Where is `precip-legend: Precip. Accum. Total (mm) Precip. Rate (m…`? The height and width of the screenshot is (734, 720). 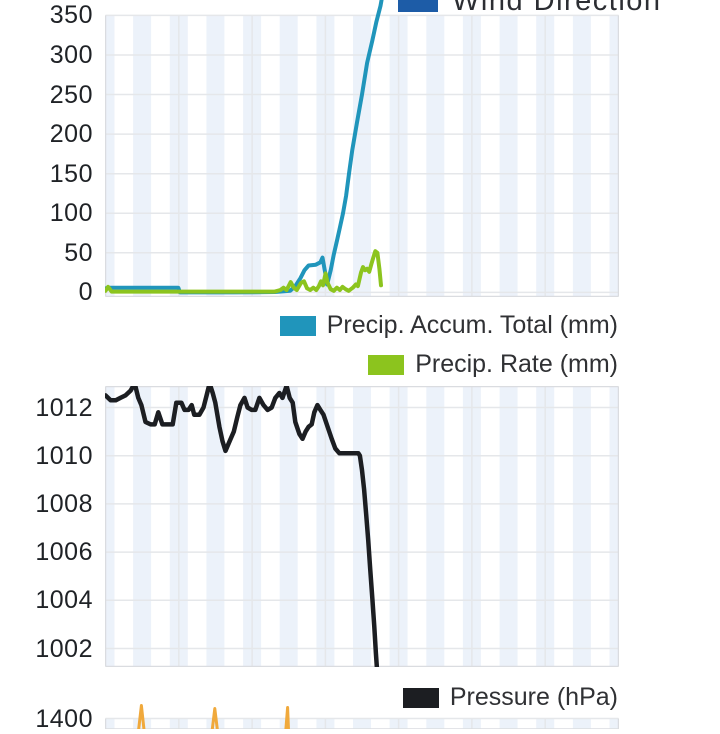 precip-legend: Precip. Accum. Total (mm) Precip. Rate (m… is located at coordinates (448, 345).